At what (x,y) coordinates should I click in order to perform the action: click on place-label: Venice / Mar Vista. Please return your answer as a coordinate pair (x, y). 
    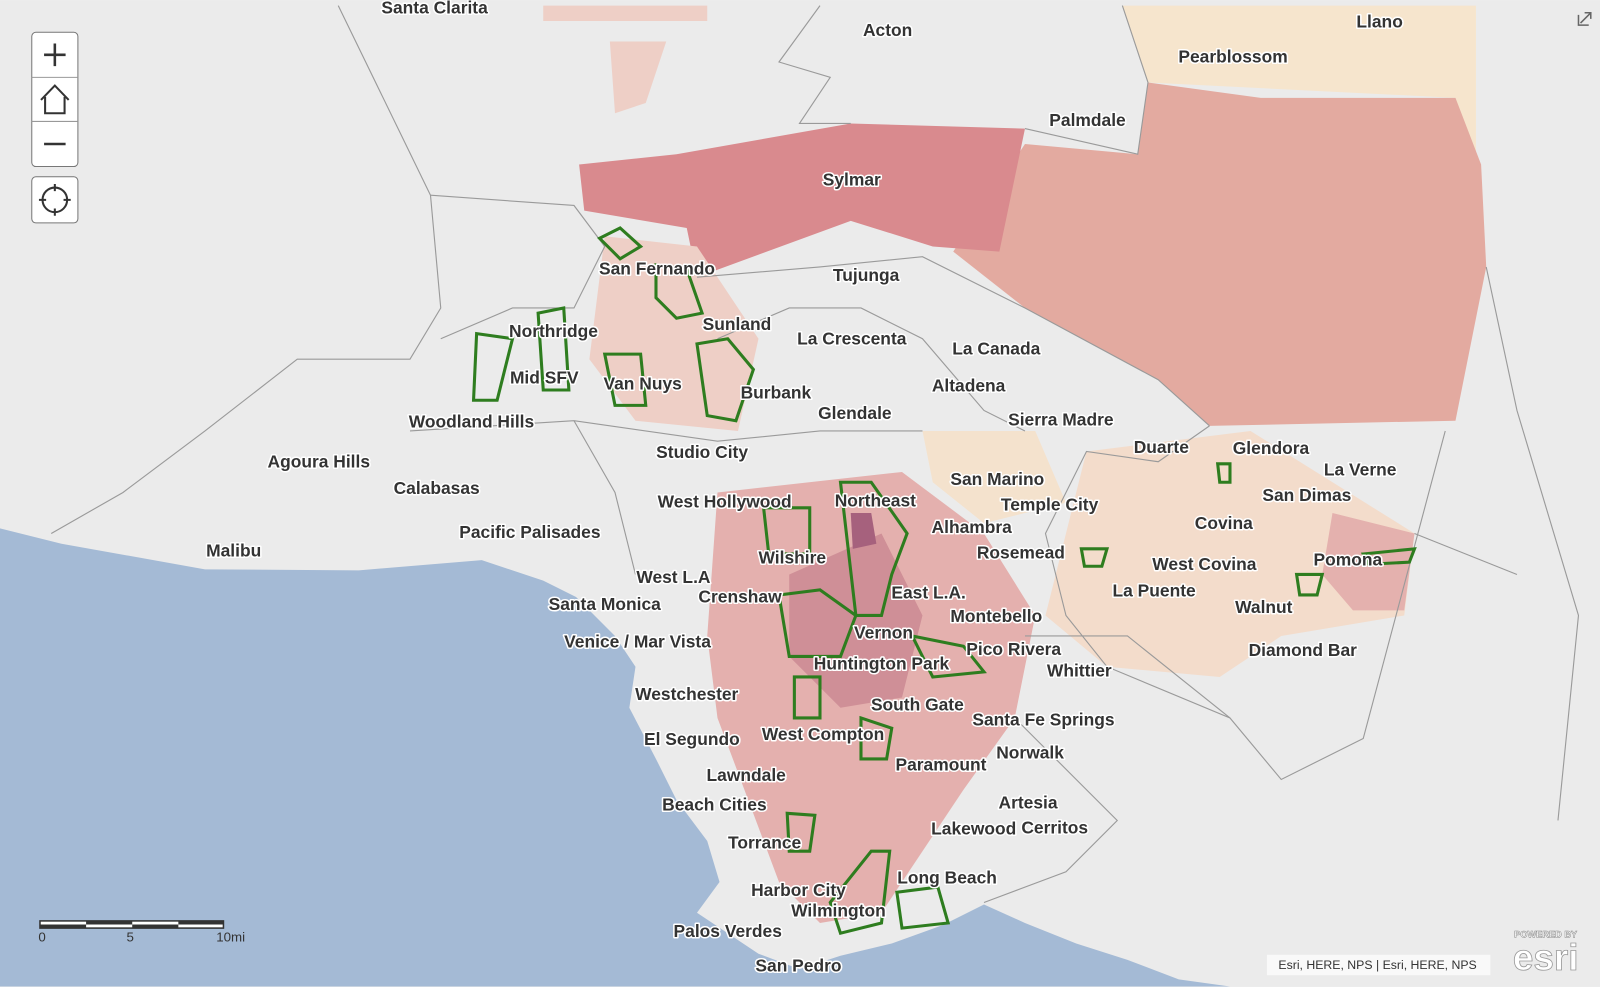
    Looking at the image, I should click on (637, 642).